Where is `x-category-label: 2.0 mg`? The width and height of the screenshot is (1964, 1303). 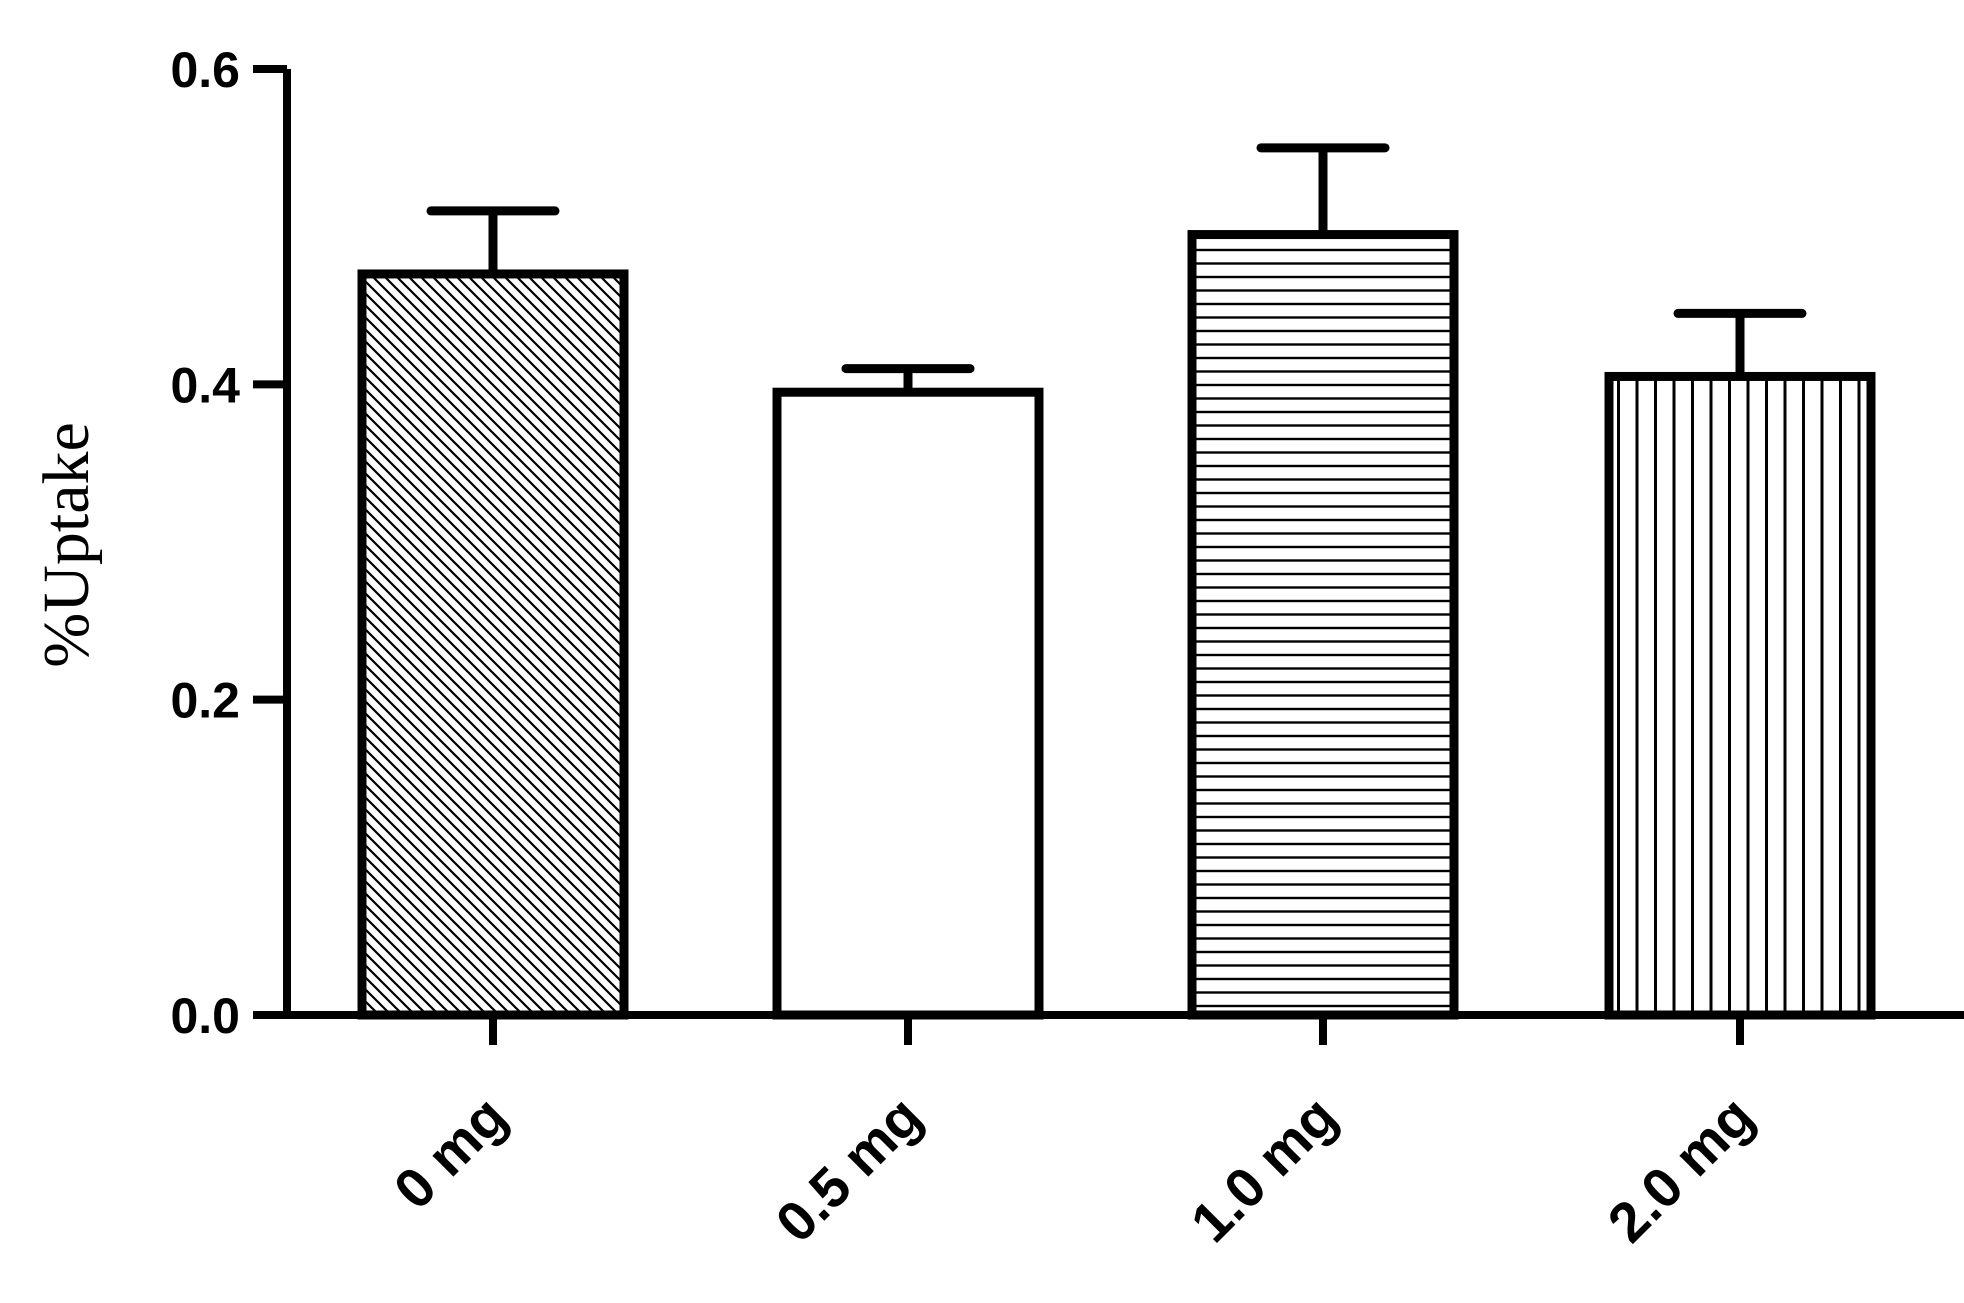
x-category-label: 2.0 mg is located at coordinates (1680, 1169).